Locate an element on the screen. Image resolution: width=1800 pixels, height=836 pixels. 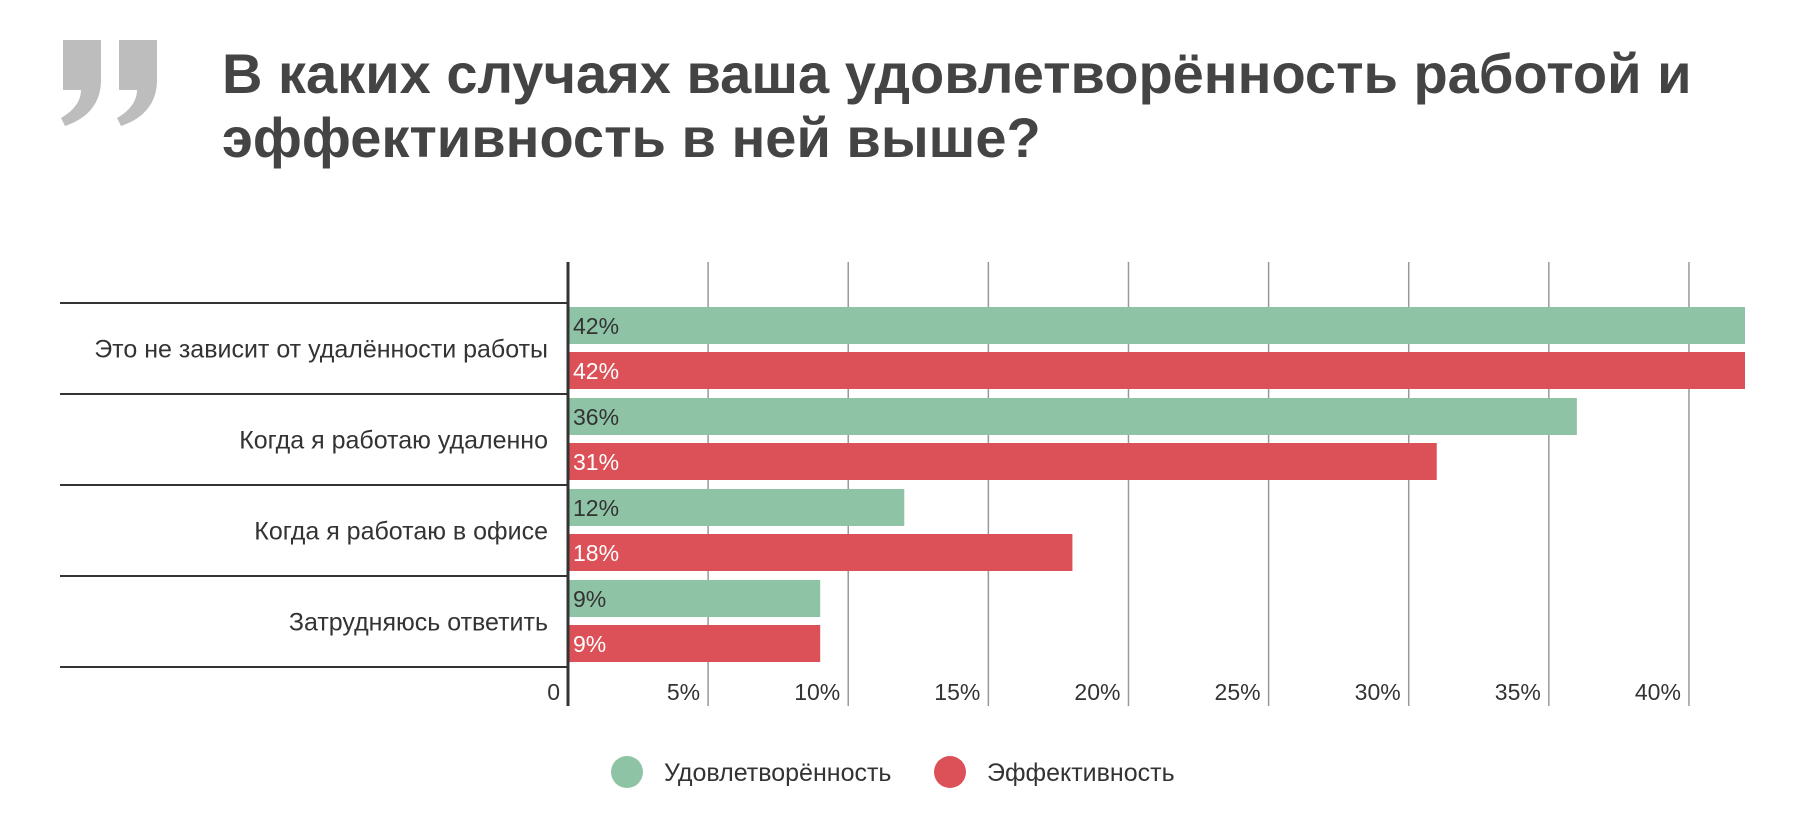
x-tick-label: 15% is located at coordinates (957, 692).